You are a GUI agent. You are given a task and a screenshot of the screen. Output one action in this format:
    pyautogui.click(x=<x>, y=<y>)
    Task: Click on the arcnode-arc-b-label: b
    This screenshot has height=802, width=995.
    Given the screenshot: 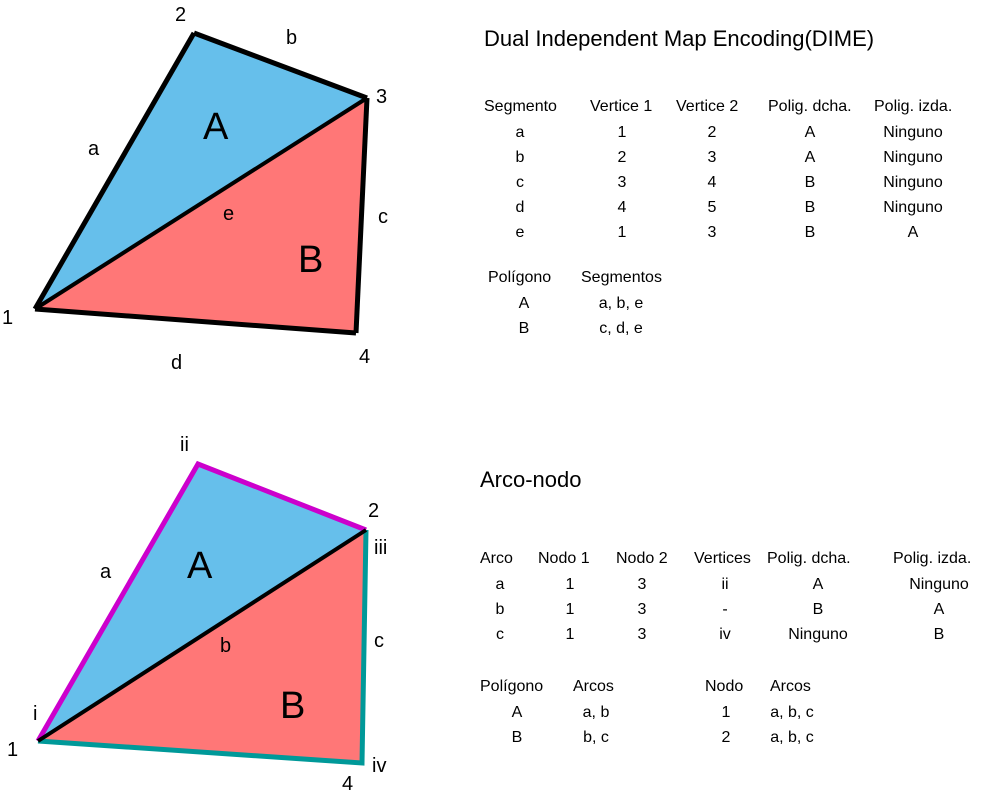 What is the action you would take?
    pyautogui.click(x=226, y=646)
    